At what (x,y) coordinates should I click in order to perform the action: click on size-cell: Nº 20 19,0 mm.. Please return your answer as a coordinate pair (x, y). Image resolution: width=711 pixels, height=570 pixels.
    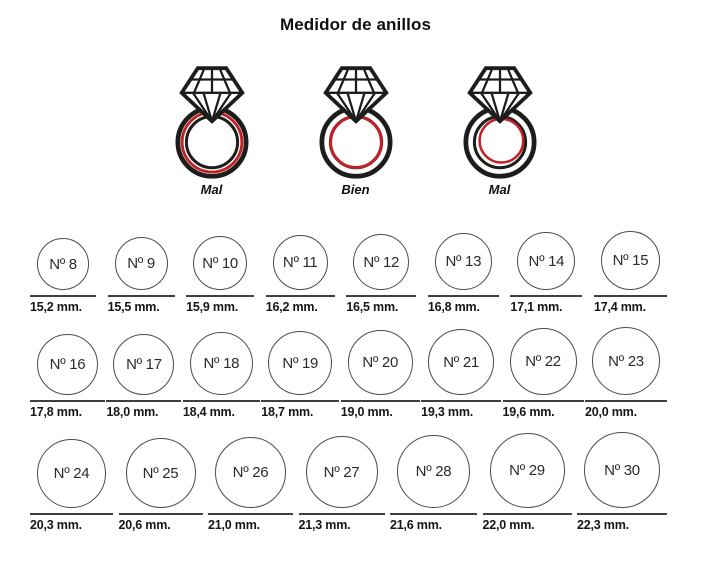
    Looking at the image, I should click on (380, 374).